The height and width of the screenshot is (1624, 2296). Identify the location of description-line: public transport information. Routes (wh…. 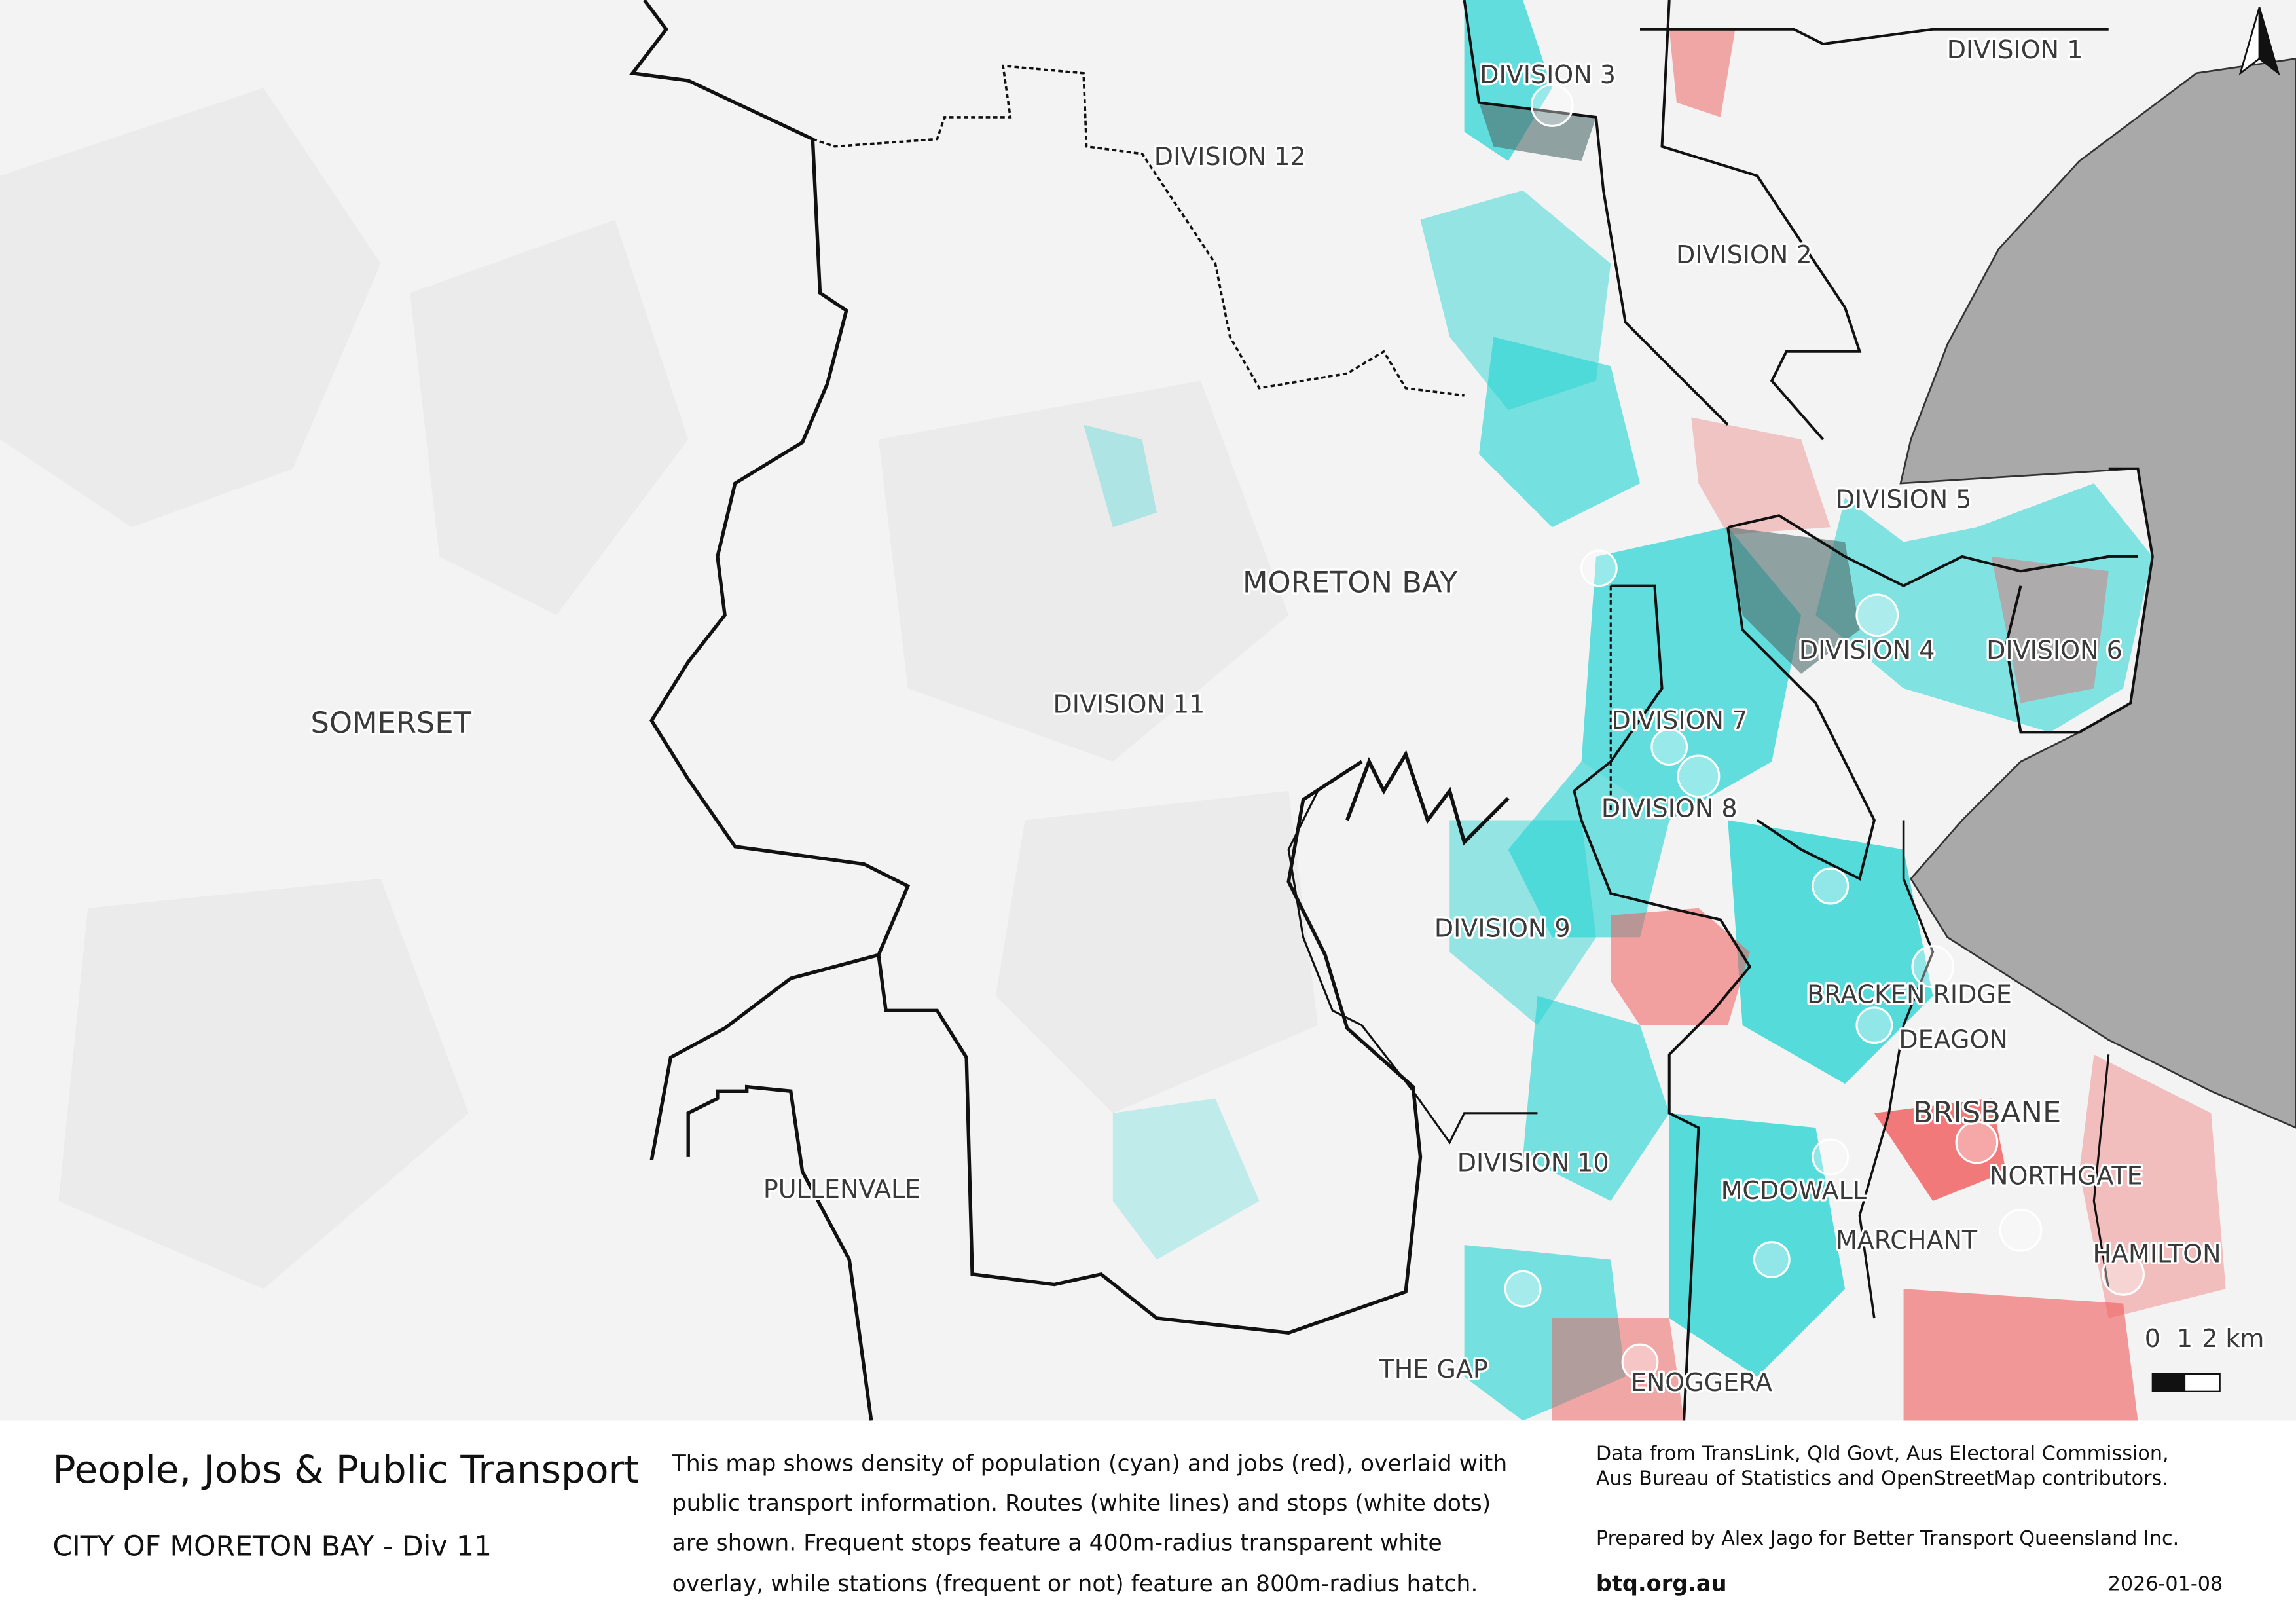
(1081, 1503).